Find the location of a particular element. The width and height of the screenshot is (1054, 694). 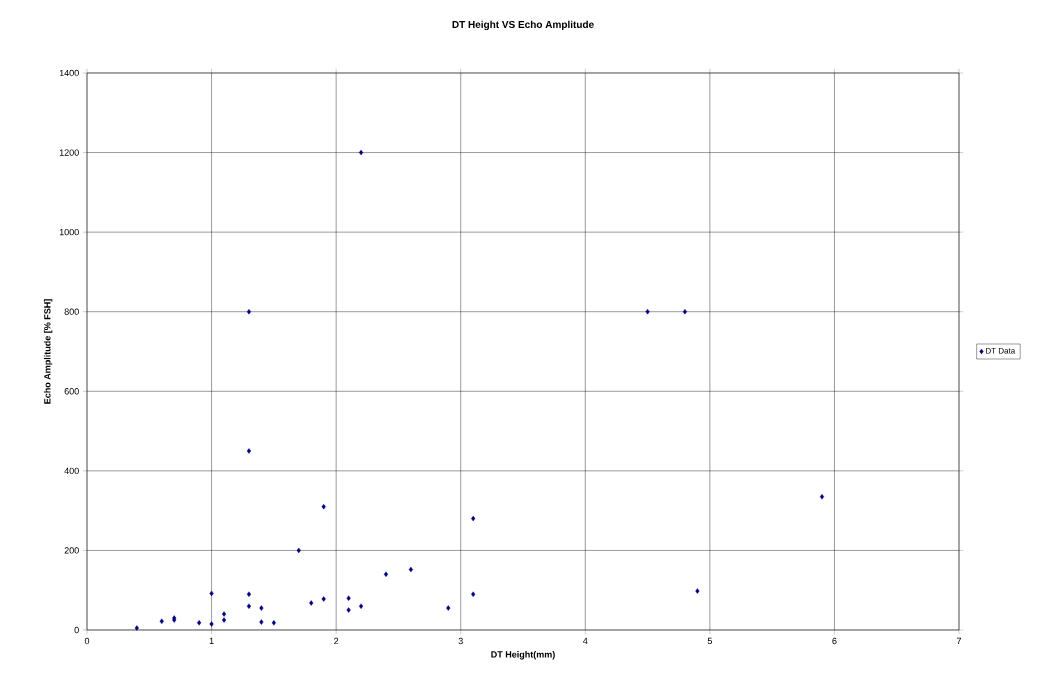

legend-label: DT Data is located at coordinates (1001, 351).